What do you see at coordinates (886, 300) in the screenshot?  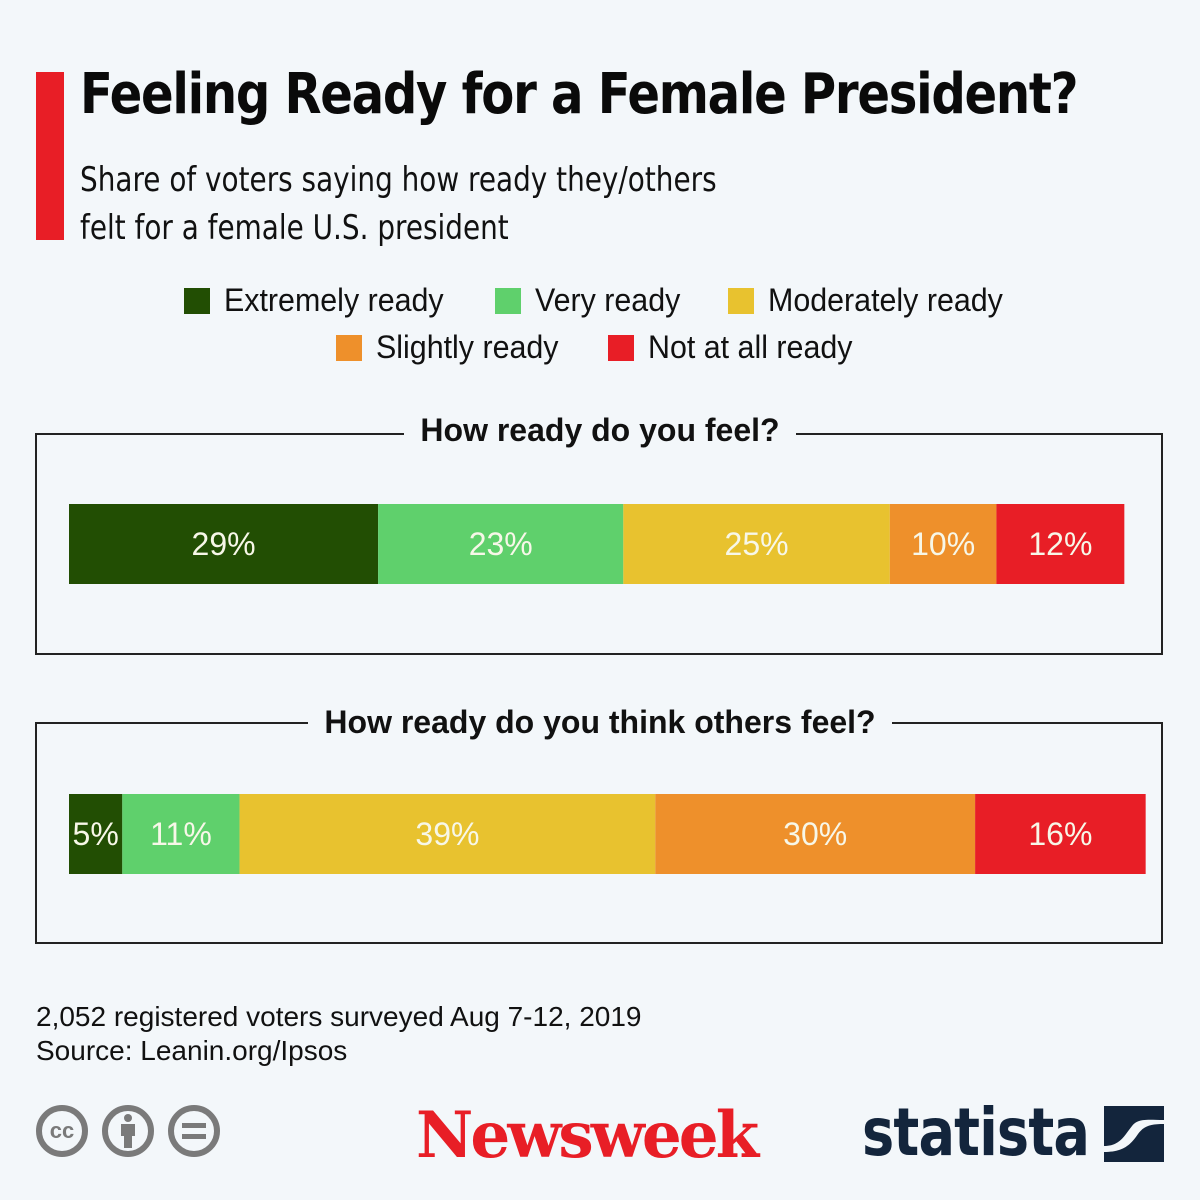 I see `legend-label: Moderately ready` at bounding box center [886, 300].